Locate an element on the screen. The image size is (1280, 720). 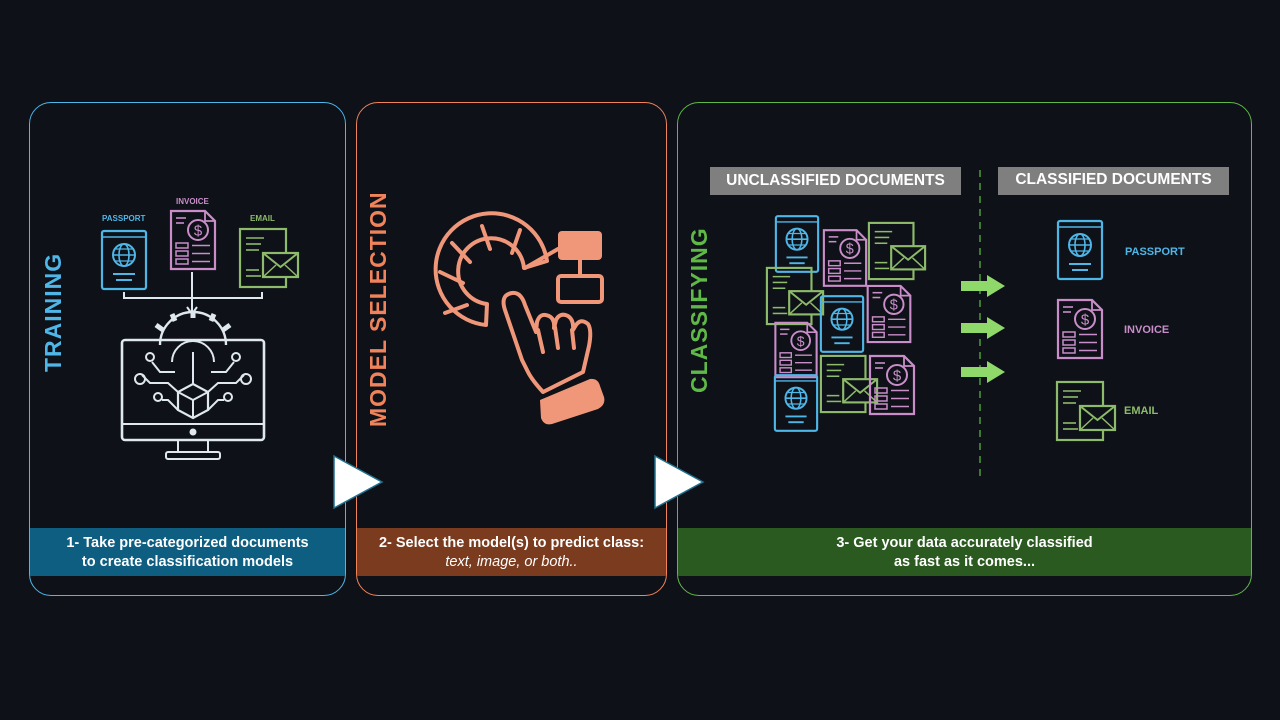
model-selection-caption-line1: 2- Select the model(s) to predict class: is located at coordinates (511, 543).